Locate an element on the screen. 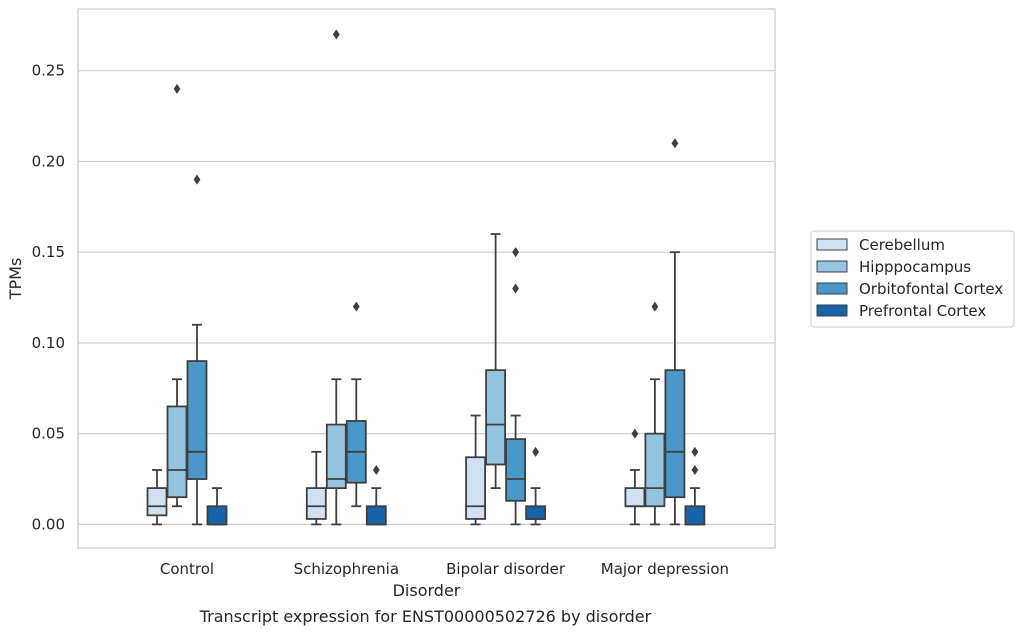  legend-item: Cerebellum is located at coordinates (880, 245).